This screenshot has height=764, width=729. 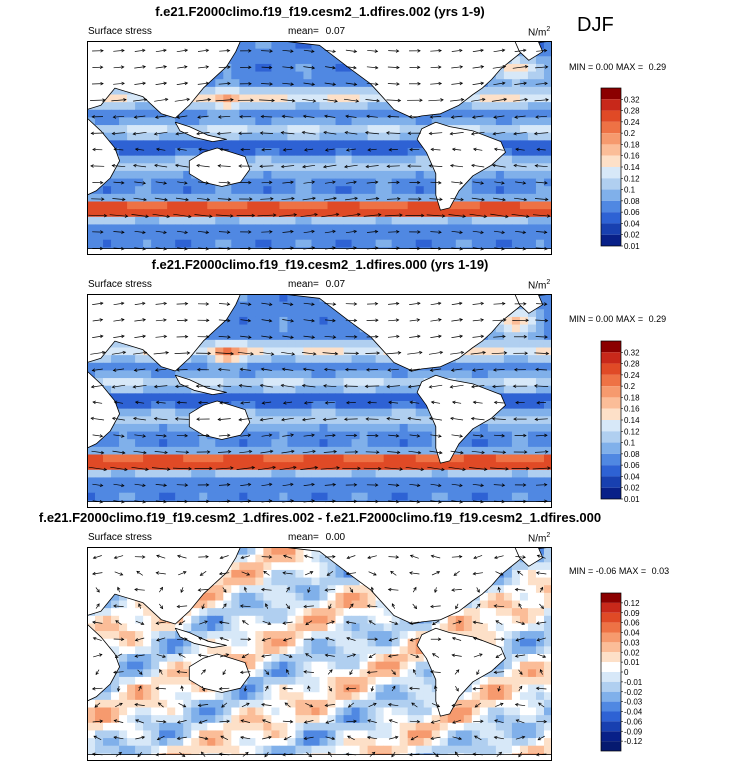 What do you see at coordinates (633, 692) in the screenshot?
I see `colorbar-tick-label: -0.02` at bounding box center [633, 692].